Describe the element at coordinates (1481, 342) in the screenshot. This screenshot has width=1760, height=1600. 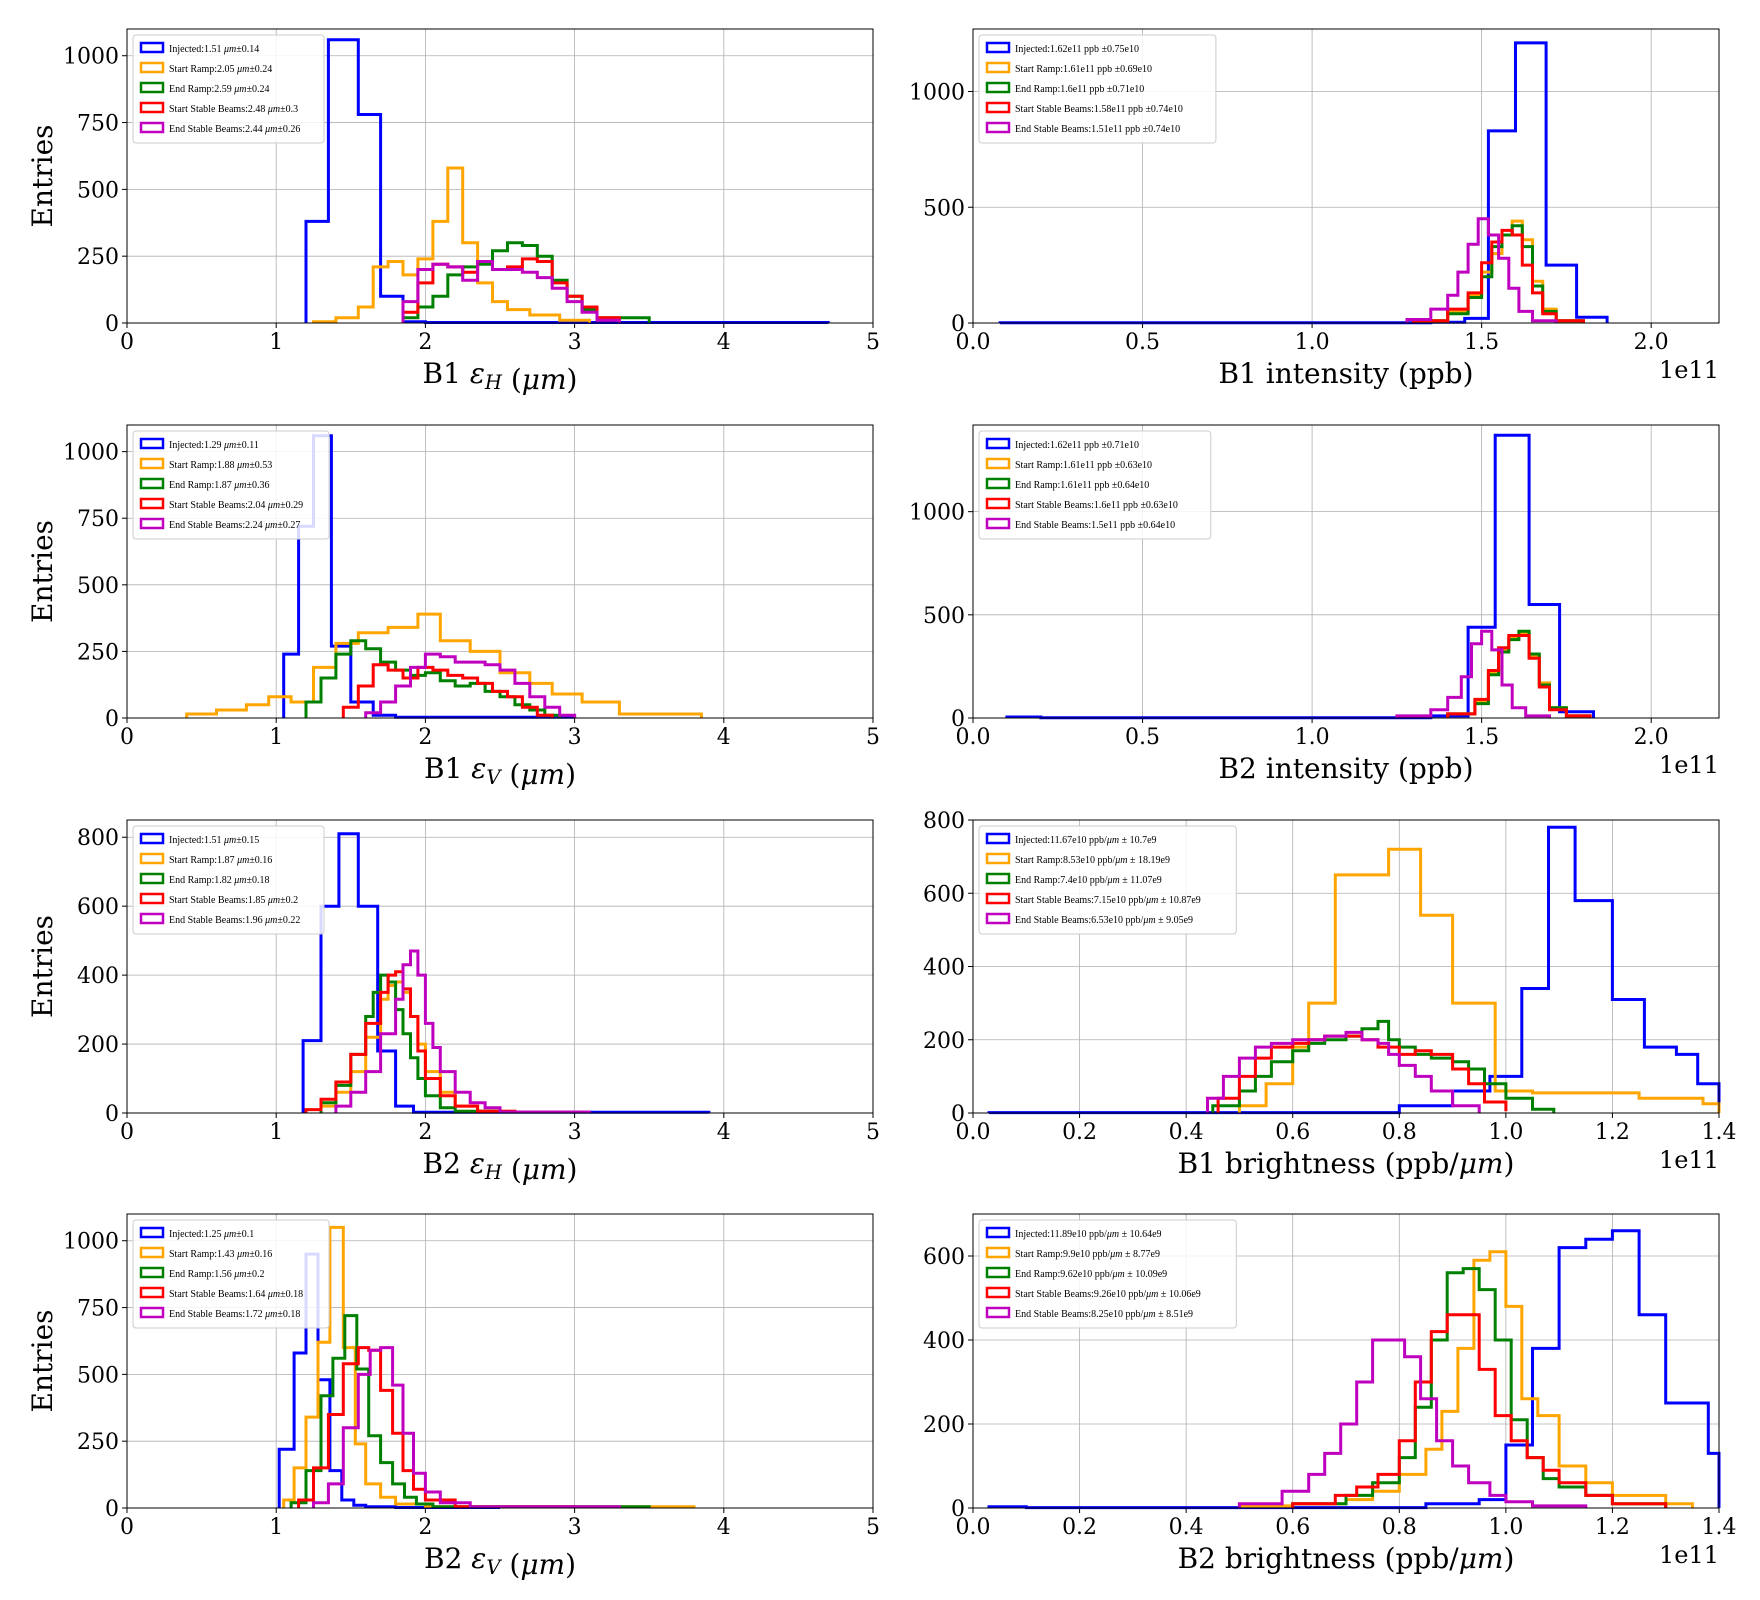
I see `x-tick-label: 1.5` at that location.